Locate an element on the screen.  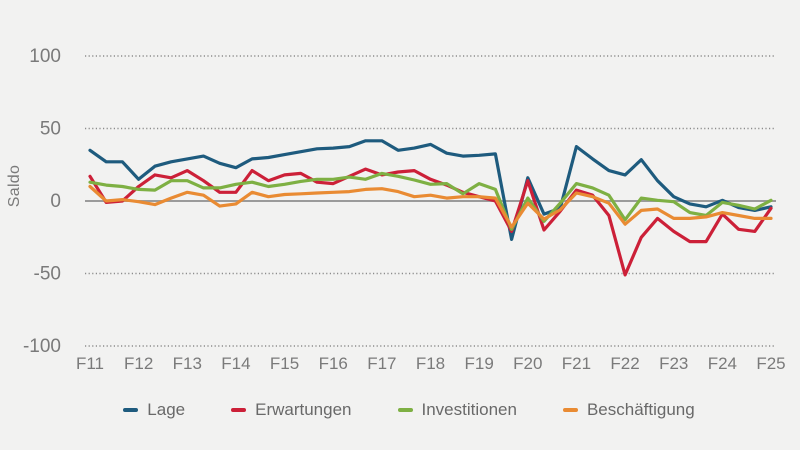
y-tick-label: 100 is located at coordinates (45, 56).